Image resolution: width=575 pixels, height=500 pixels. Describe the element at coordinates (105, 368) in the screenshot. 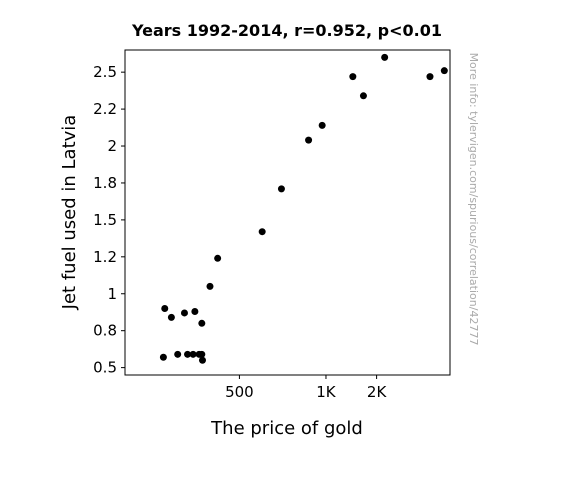

I see `y-tick-label: 0.5` at that location.